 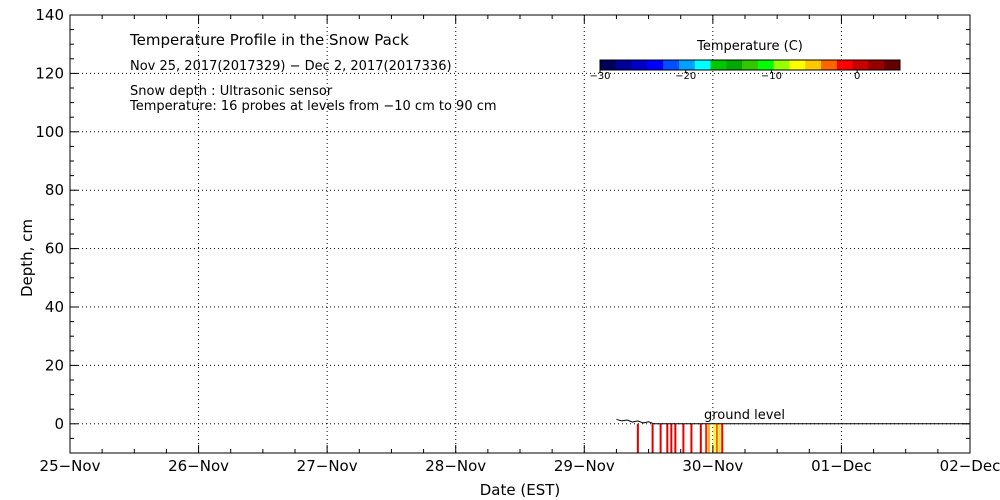 What do you see at coordinates (793, 421) in the screenshot?
I see `snow-depth-trace` at bounding box center [793, 421].